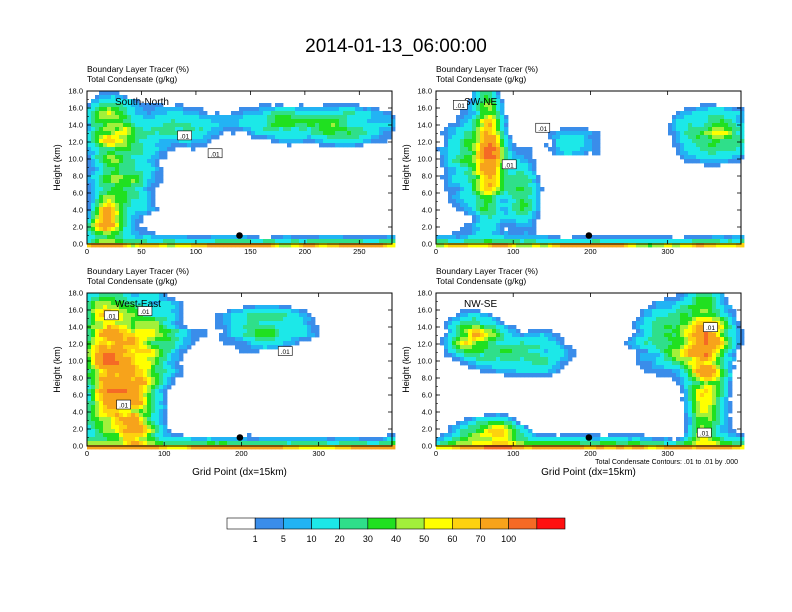  I want to click on y-tick-label: 8.0, so click(78, 176).